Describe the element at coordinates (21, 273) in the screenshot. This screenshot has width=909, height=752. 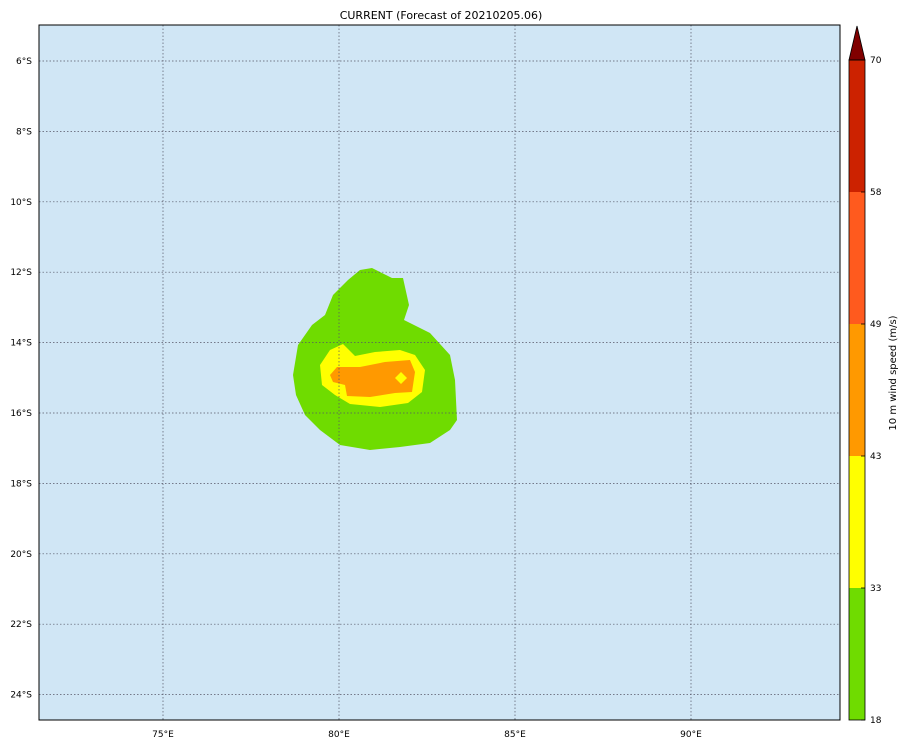
I see `lat-tick-label: 12°S` at that location.